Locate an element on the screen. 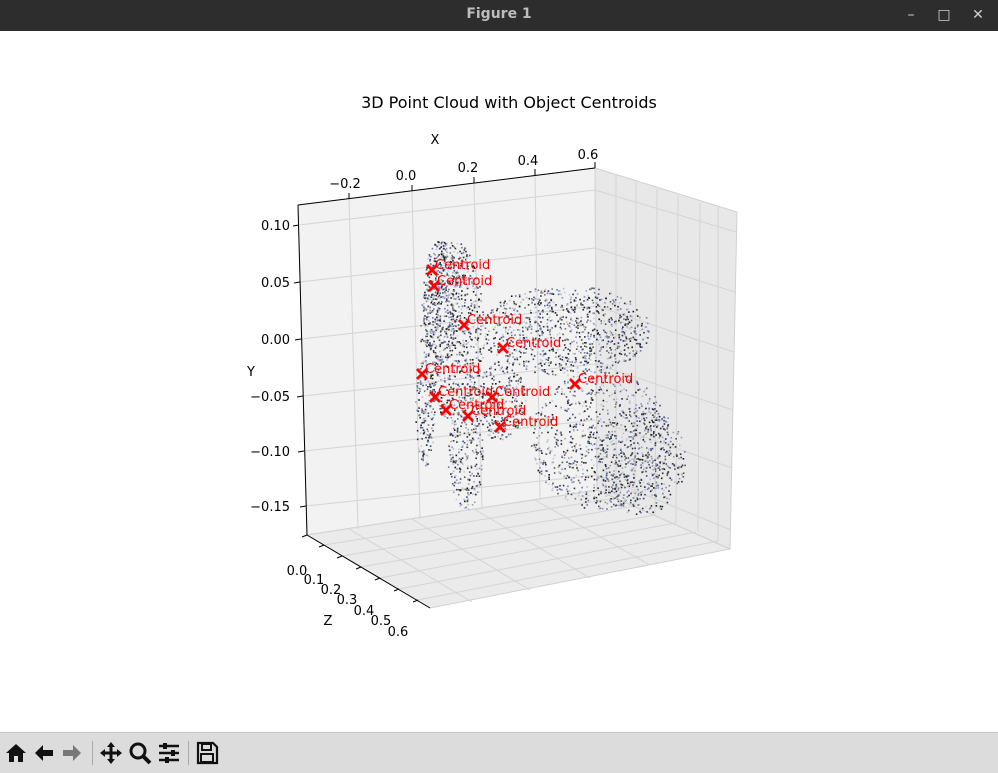 The width and height of the screenshot is (998, 773). y-tick-label: 0.10 is located at coordinates (275, 226).